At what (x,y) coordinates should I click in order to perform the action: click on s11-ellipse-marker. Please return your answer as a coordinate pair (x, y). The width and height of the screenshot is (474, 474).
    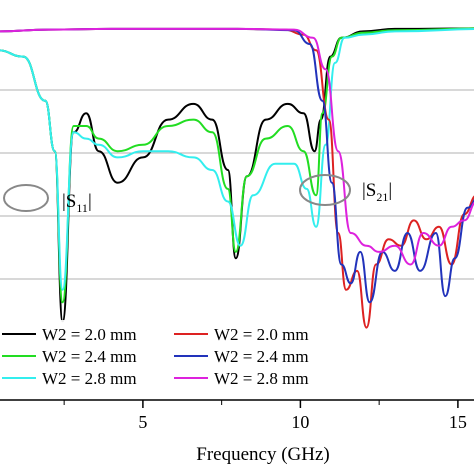
    Looking at the image, I should click on (26, 198).